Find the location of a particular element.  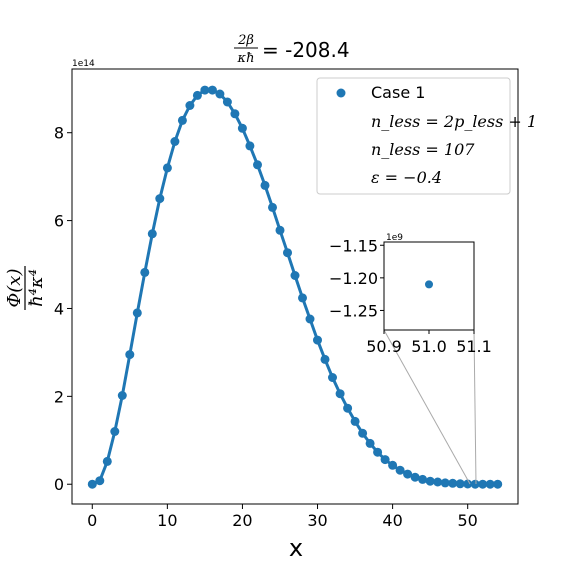

inset-connector-left is located at coordinates (427, 407).